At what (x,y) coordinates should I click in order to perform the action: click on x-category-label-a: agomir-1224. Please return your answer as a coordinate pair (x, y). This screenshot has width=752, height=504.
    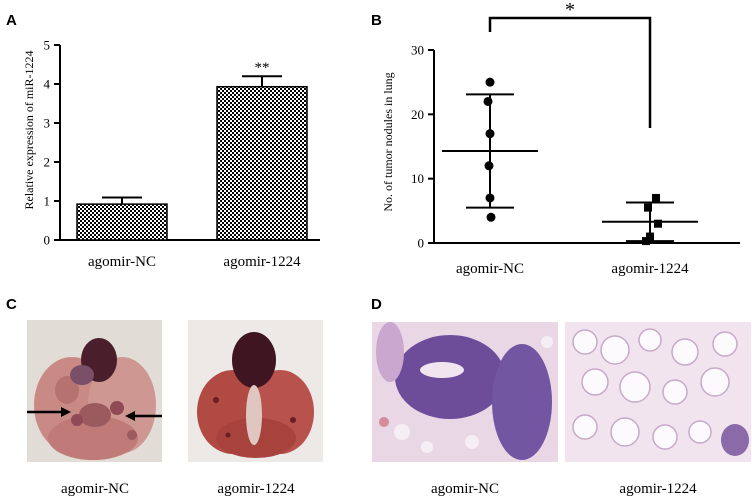
    Looking at the image, I should click on (262, 262).